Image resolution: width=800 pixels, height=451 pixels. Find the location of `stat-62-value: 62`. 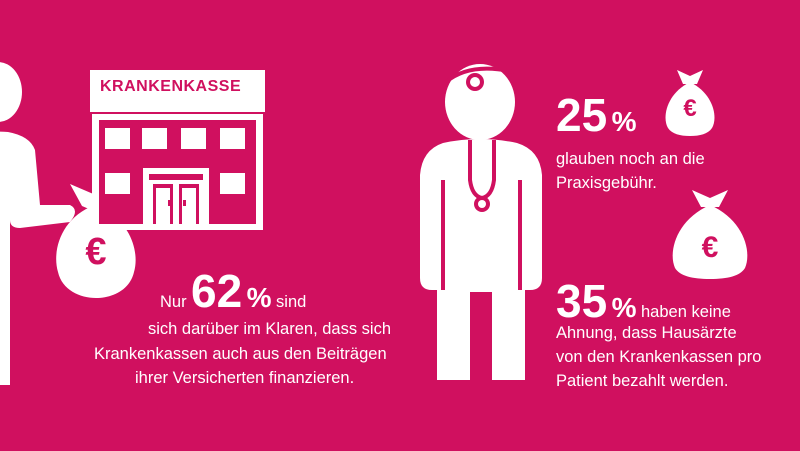

stat-62-value: 62 is located at coordinates (217, 291).